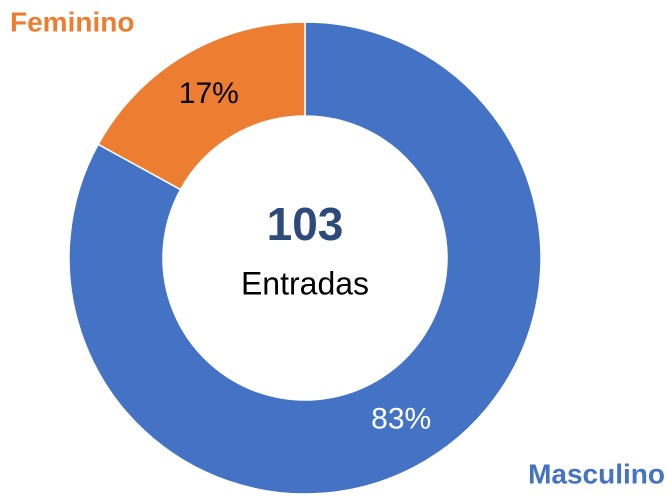  What do you see at coordinates (401, 419) in the screenshot?
I see `value-label: 83%` at bounding box center [401, 419].